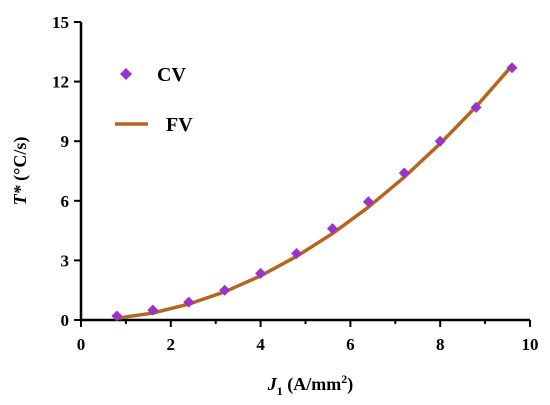  Describe the element at coordinates (154, 100) in the screenshot. I see `legend: CV FV` at that location.